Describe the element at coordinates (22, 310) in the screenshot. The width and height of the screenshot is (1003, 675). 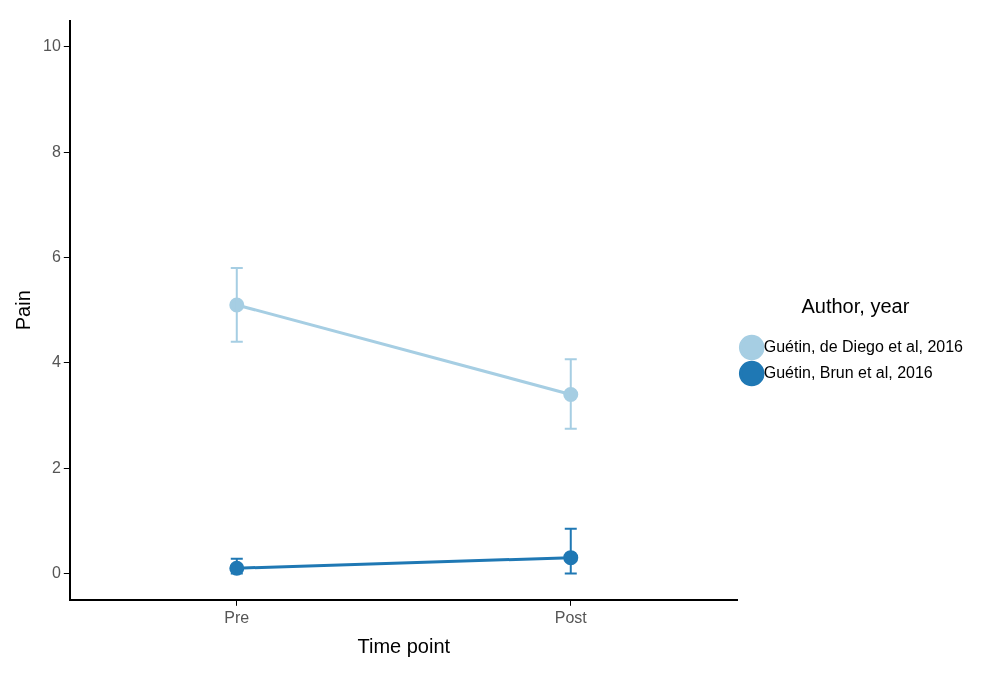
I see `y-axis-title: Pain` at that location.